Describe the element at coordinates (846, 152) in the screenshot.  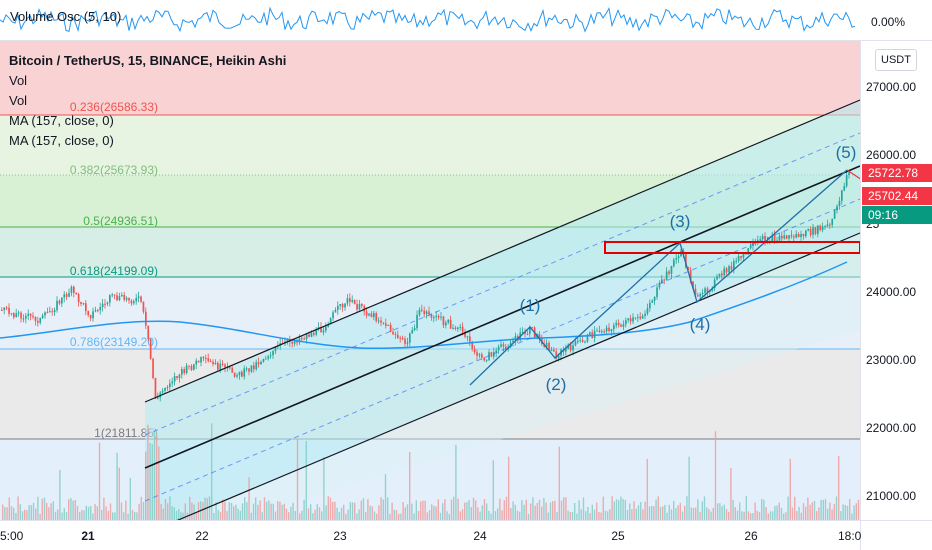
I see `wave-label-5: (5)` at that location.